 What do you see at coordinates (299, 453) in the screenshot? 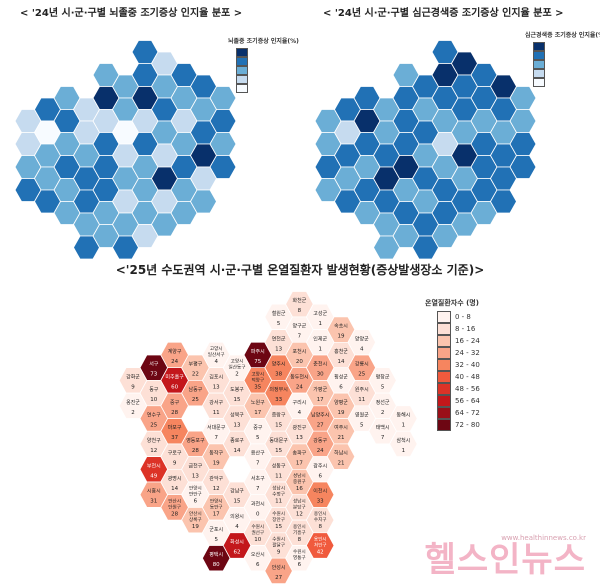
I see `region-name: 송파구` at bounding box center [299, 453].